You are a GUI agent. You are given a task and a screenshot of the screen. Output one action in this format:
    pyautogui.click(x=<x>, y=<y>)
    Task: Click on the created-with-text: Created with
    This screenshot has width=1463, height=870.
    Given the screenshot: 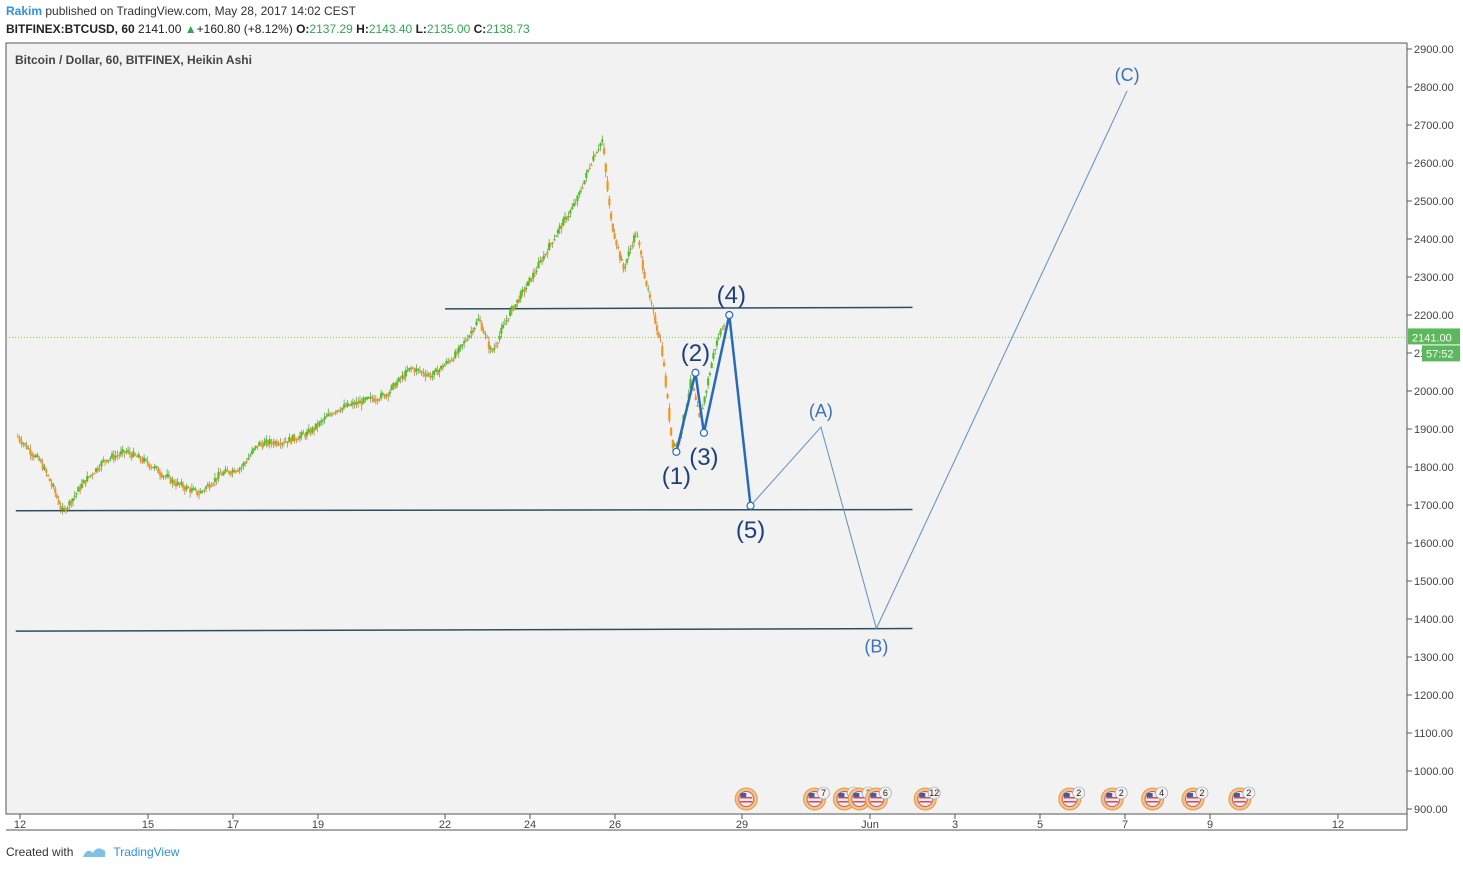 What is the action you would take?
    pyautogui.click(x=40, y=852)
    